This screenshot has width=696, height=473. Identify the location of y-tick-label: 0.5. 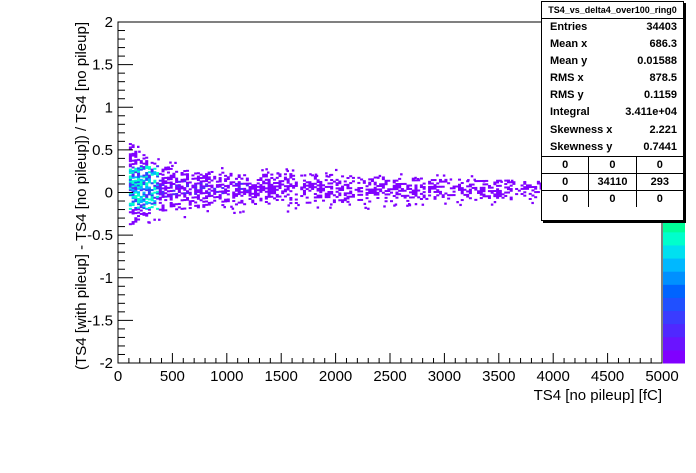
(102, 150).